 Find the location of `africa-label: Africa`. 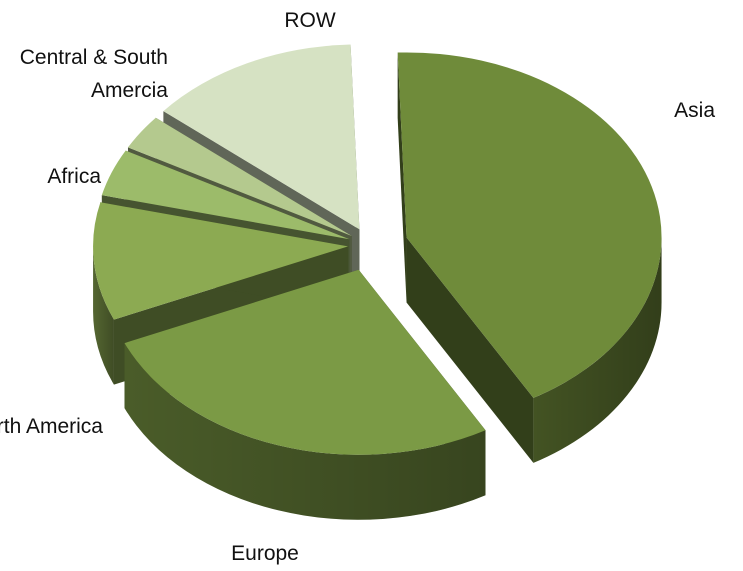

africa-label: Africa is located at coordinates (74, 176).